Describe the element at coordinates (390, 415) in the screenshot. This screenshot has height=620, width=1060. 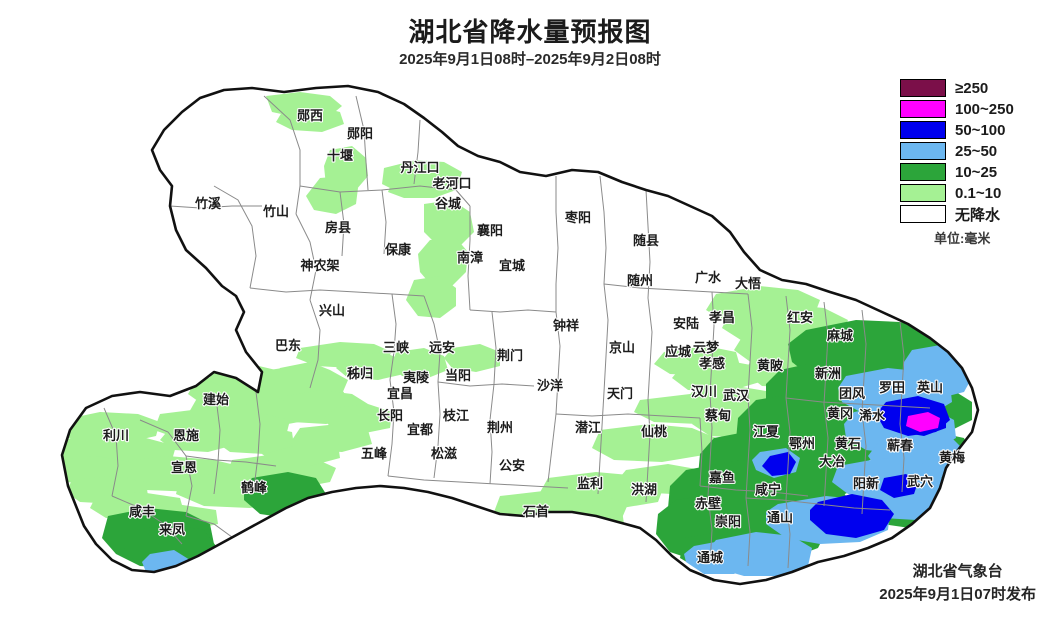
I see `county-label: 长阳` at that location.